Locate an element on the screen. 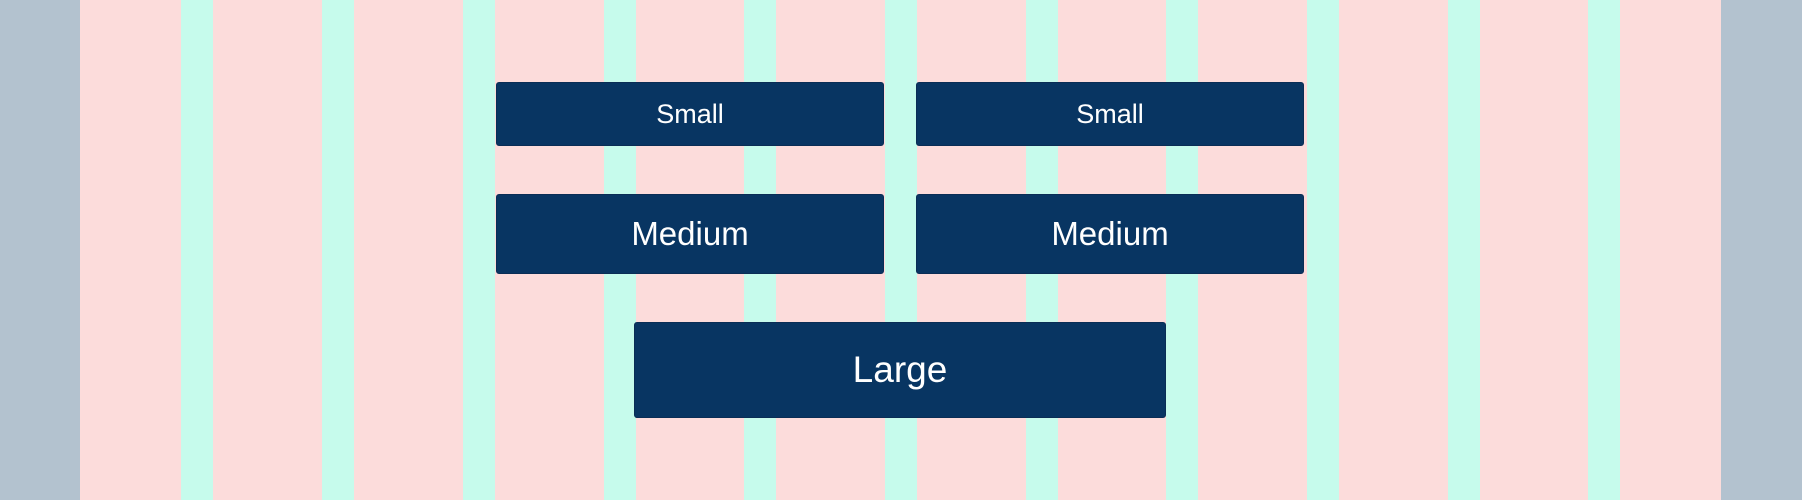 Image resolution: width=1802 pixels, height=500 pixels. left-margin is located at coordinates (40, 250).